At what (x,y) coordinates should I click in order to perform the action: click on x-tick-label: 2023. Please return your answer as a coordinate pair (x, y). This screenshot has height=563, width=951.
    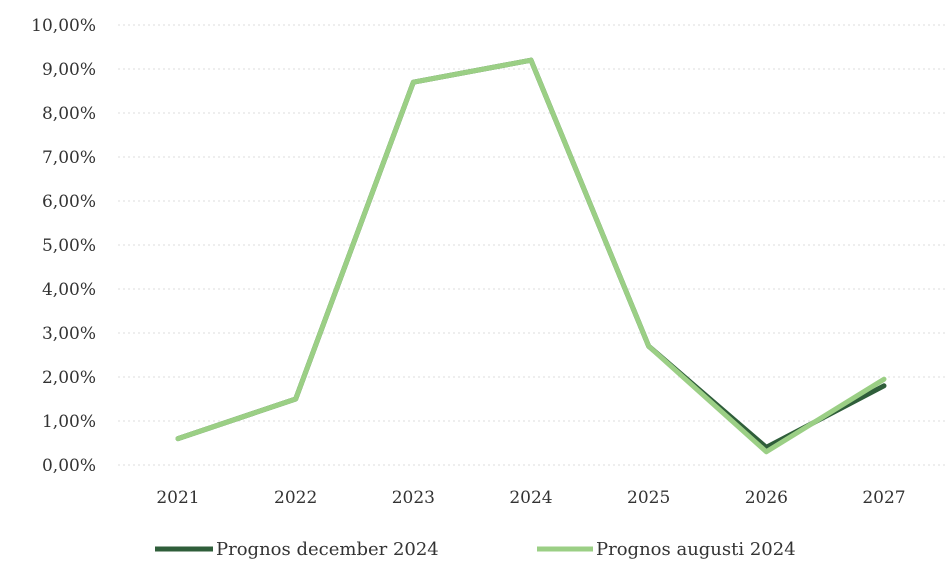
    Looking at the image, I should click on (413, 498).